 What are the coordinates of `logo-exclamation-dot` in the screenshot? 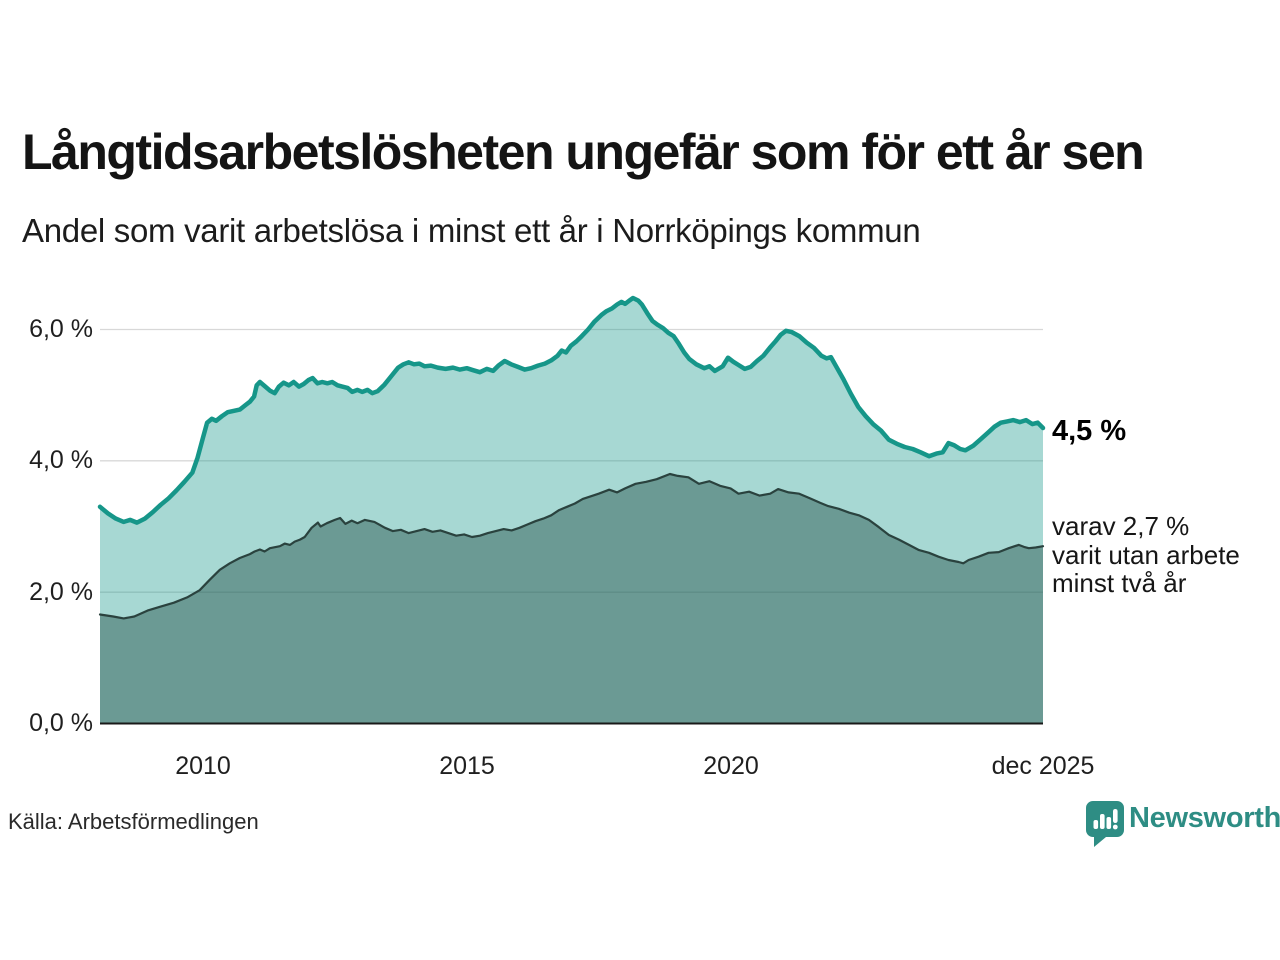 It's located at (1115, 827).